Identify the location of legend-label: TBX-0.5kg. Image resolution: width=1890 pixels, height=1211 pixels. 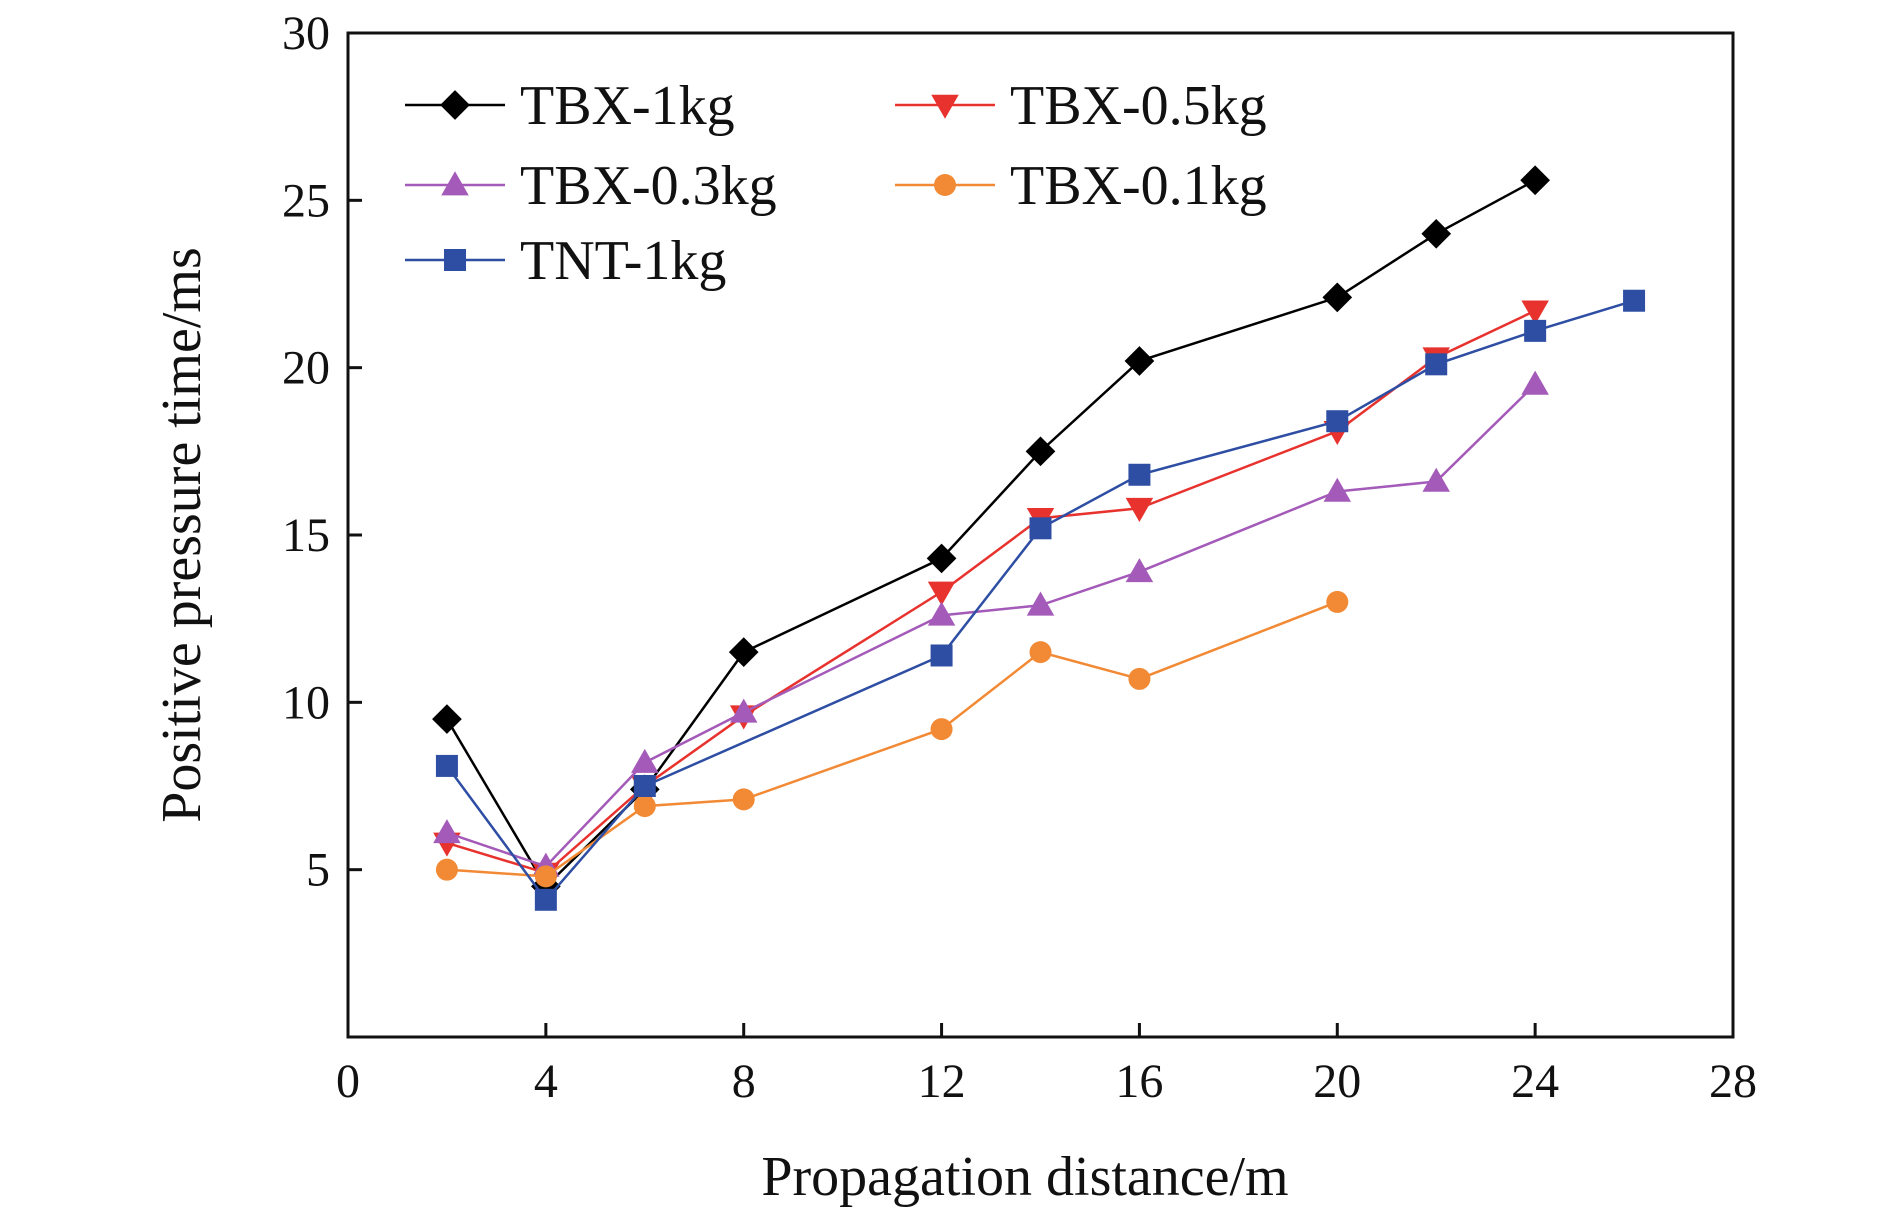
(1138, 106).